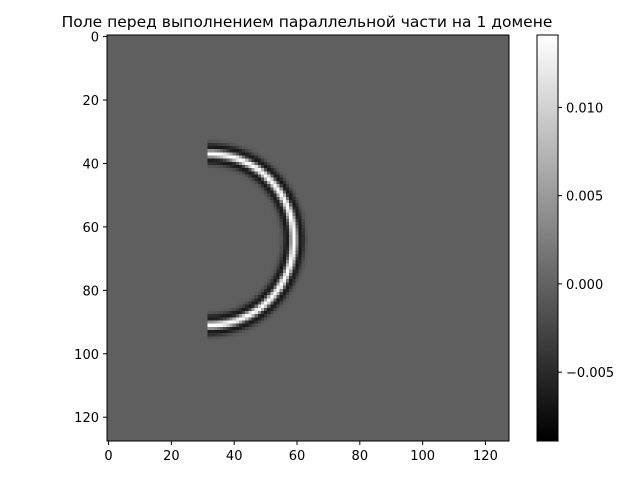  I want to click on colorbar-tick-label: 0.005, so click(584, 197).